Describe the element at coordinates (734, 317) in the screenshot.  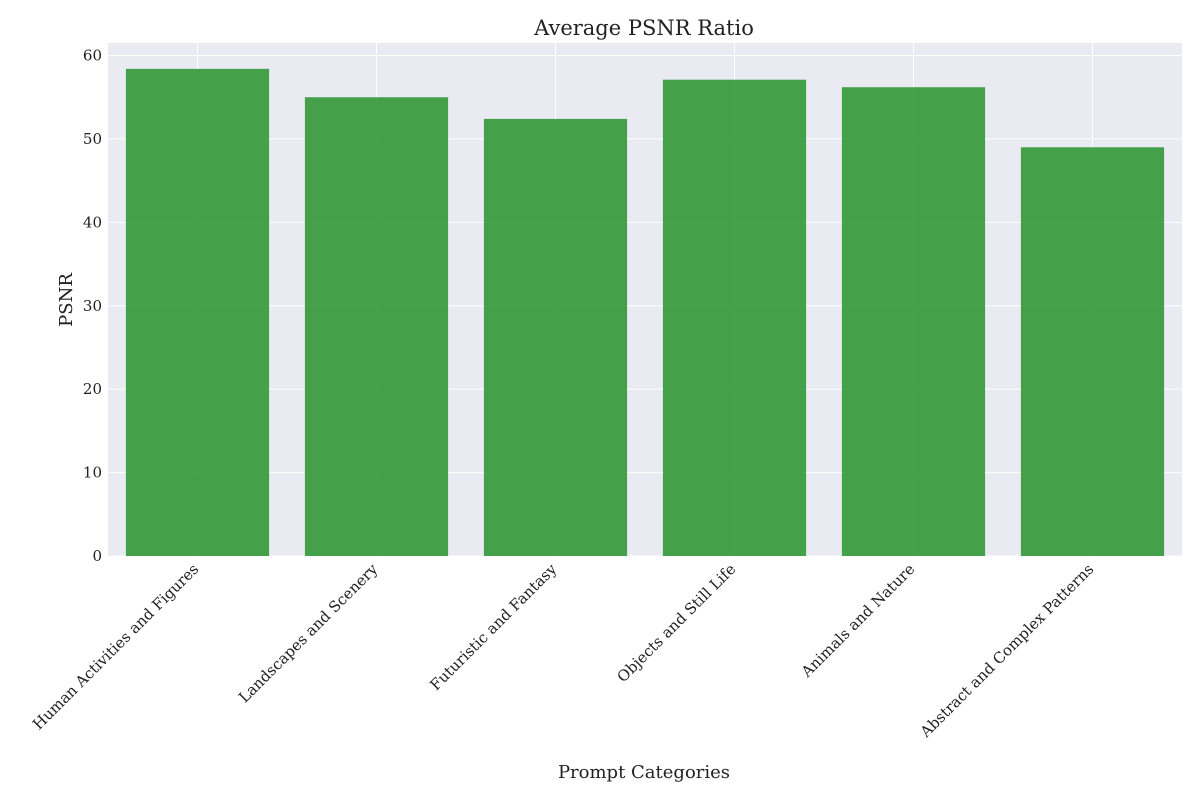
I see `bar-objects-and-still-life` at that location.